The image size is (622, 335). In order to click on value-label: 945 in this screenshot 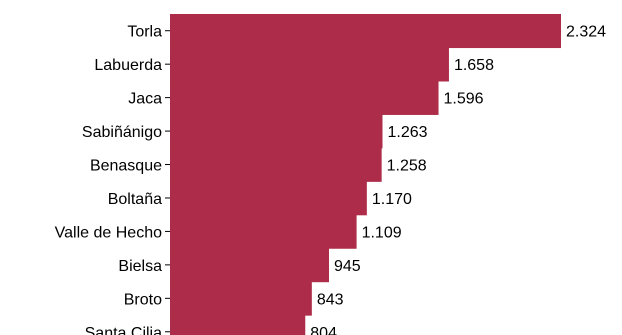, I will do `click(347, 266)`.